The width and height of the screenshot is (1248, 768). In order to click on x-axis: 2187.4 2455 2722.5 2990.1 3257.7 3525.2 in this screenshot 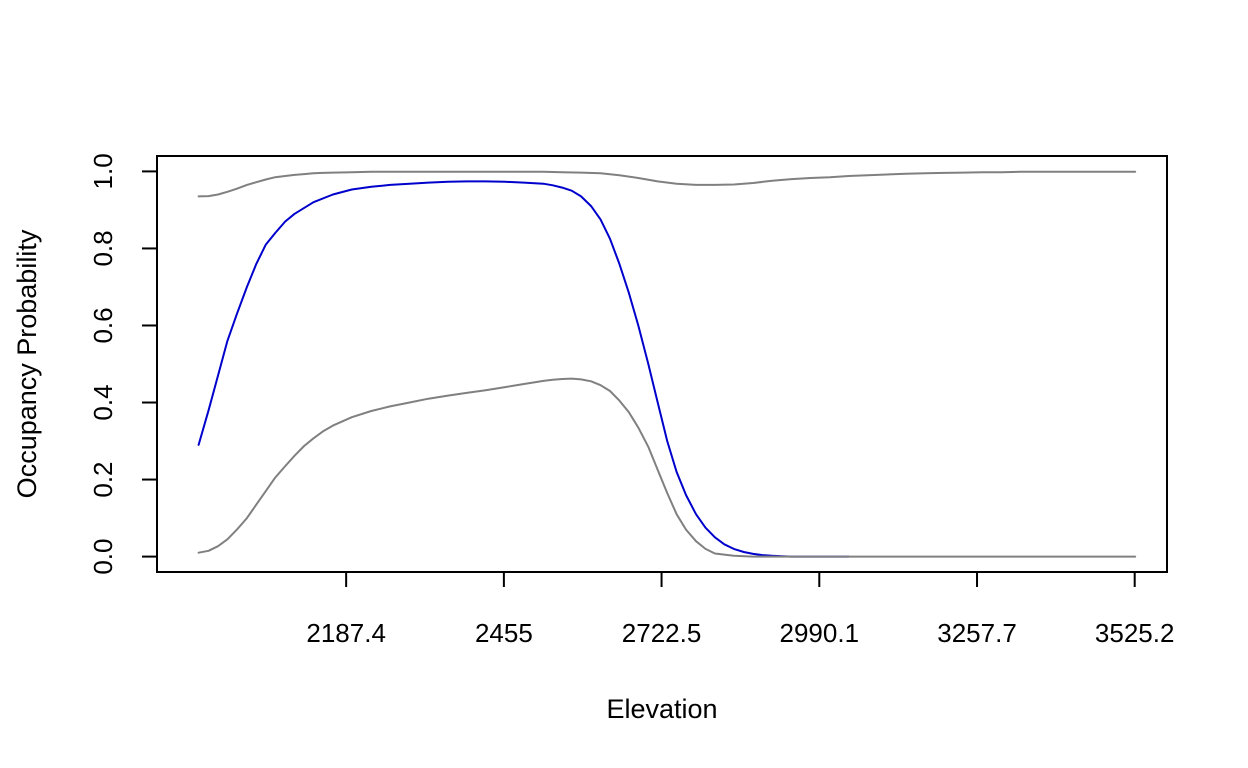, I will do `click(740, 609)`.